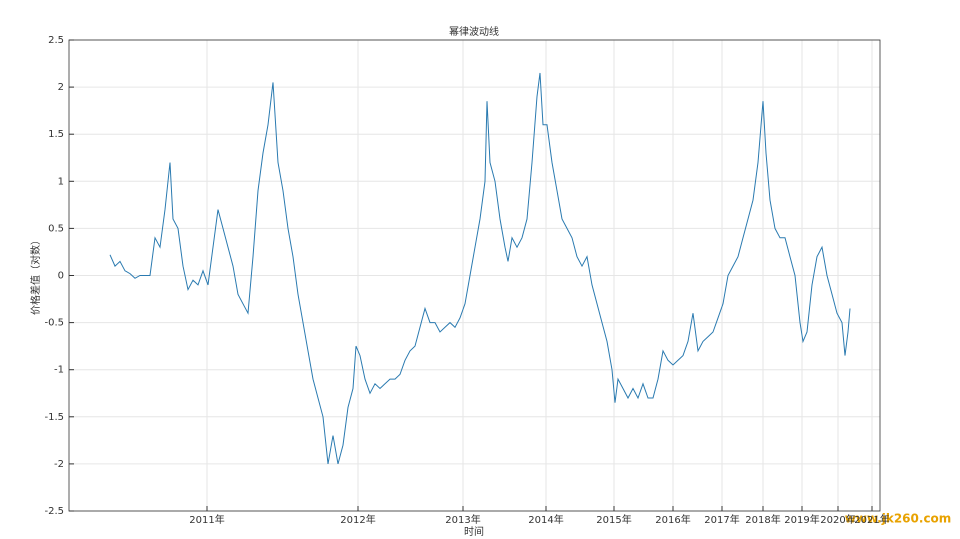 This screenshot has width=960, height=539. I want to click on y-tick-label: 0, so click(61, 276).